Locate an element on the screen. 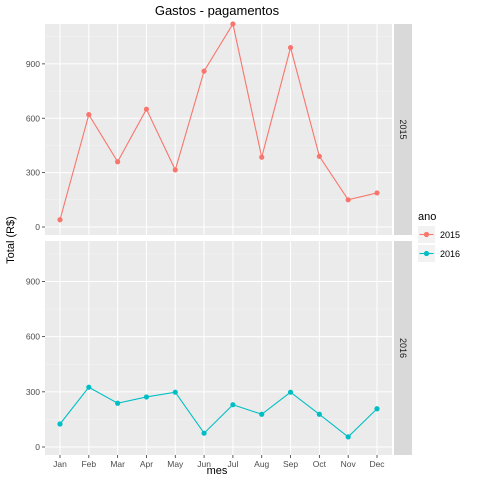  data-point-2015-May is located at coordinates (175, 170).